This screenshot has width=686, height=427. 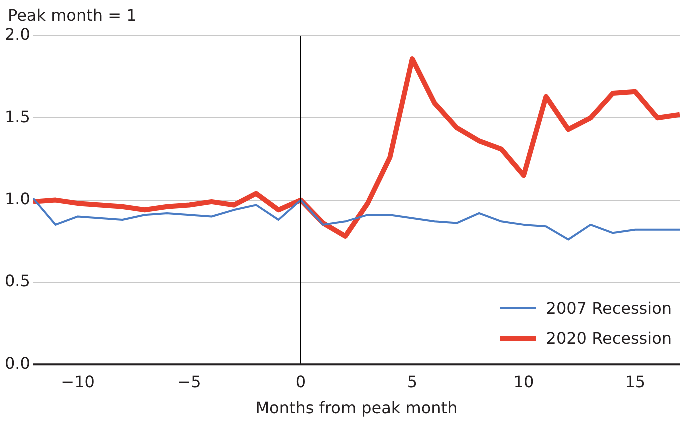 What do you see at coordinates (72, 15) in the screenshot?
I see `y-axis-title: Peak month = 1` at bounding box center [72, 15].